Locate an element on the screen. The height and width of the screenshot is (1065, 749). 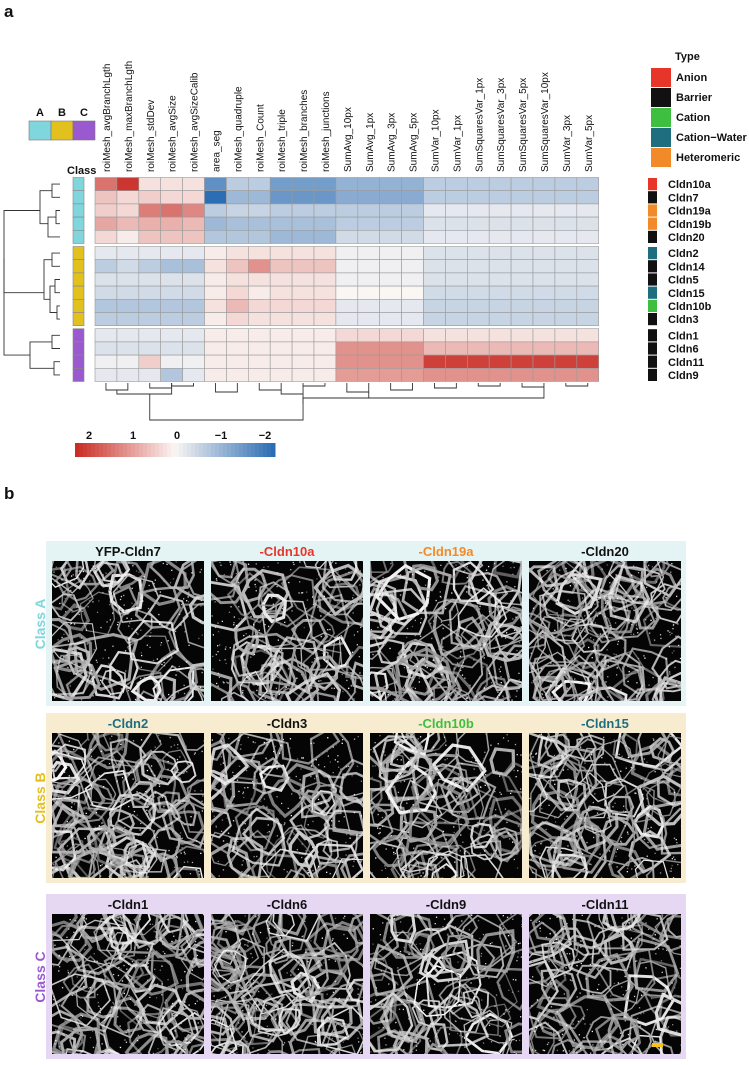
column-label: roiMesh_avgSize is located at coordinates (173, 133).